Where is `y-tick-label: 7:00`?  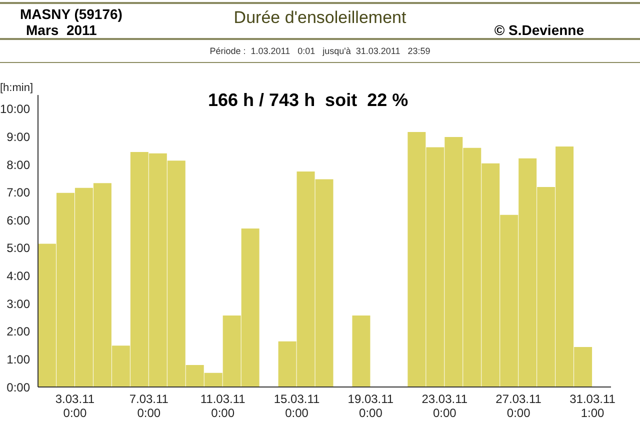 y-tick-label: 7:00 is located at coordinates (18, 193).